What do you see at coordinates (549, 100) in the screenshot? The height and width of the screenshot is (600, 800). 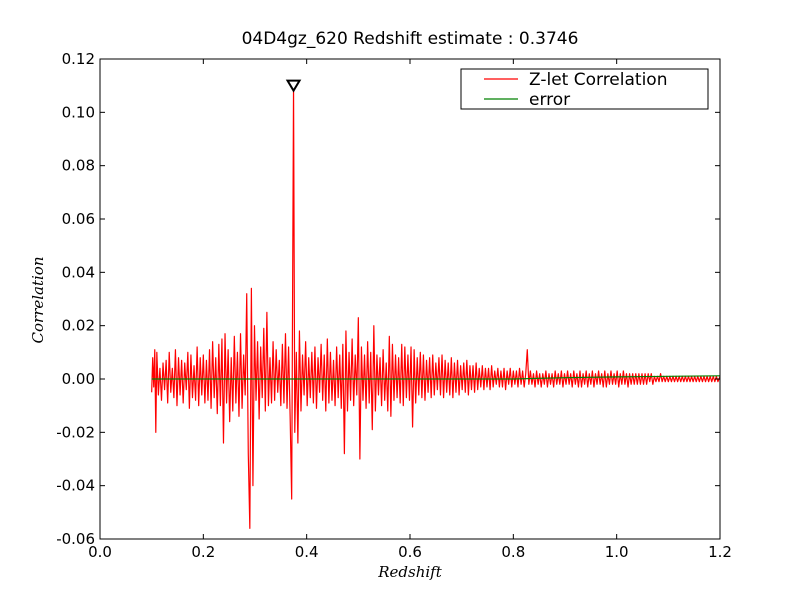 I see `legend-label-error: error` at bounding box center [549, 100].